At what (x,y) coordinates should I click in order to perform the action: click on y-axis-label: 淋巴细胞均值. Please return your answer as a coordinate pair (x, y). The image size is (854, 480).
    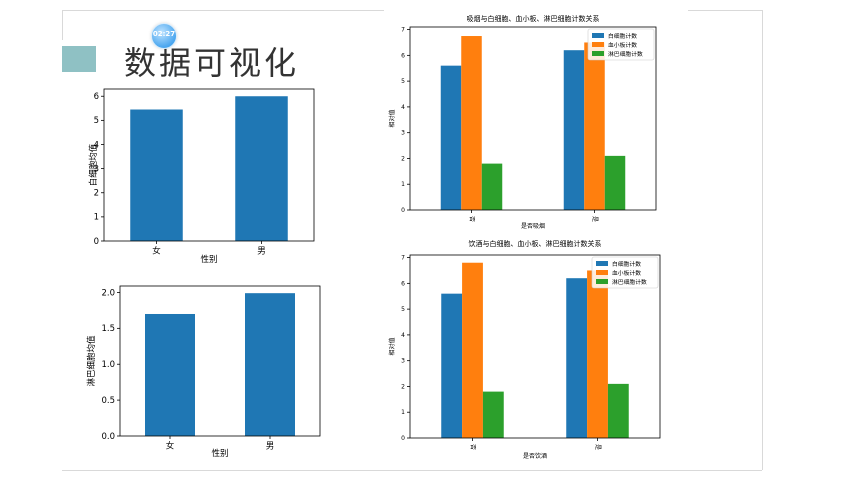
    Looking at the image, I should click on (91, 361).